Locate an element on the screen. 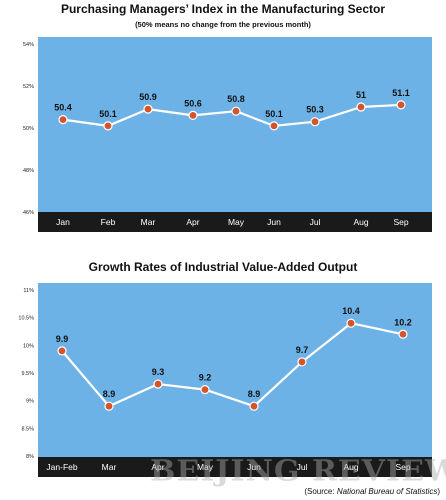 Image resolution: width=446 pixels, height=500 pixels. chart1-data-label: 51 is located at coordinates (361, 95).